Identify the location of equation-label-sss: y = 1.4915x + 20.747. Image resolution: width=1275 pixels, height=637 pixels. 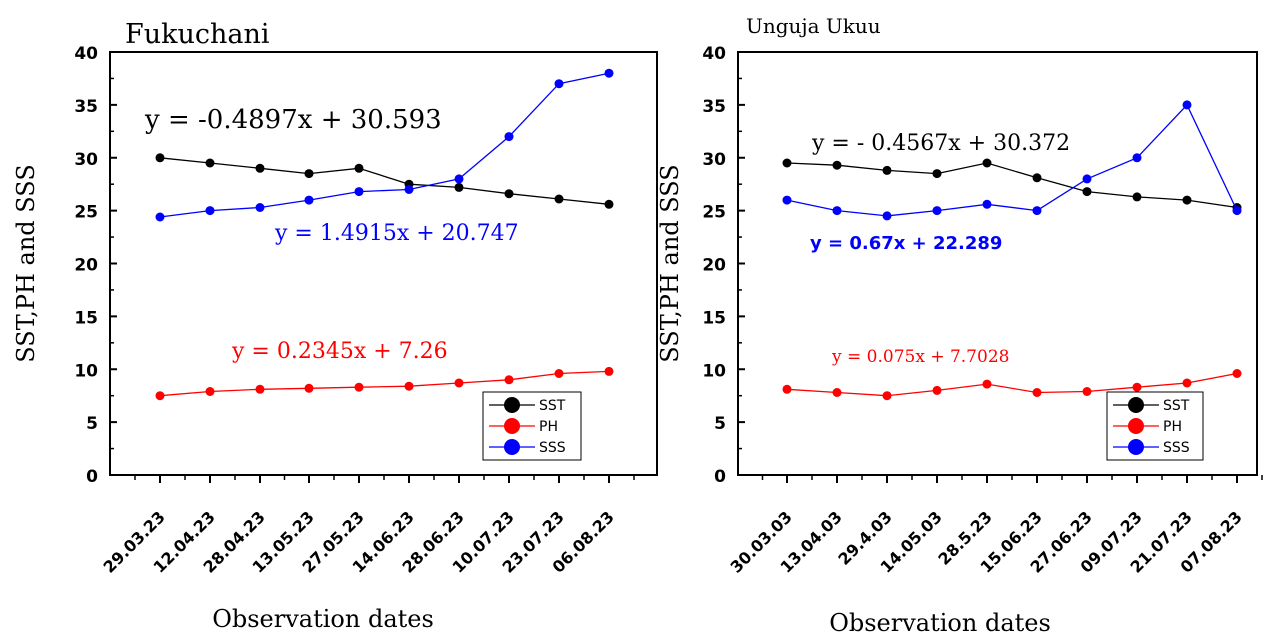
(396, 233).